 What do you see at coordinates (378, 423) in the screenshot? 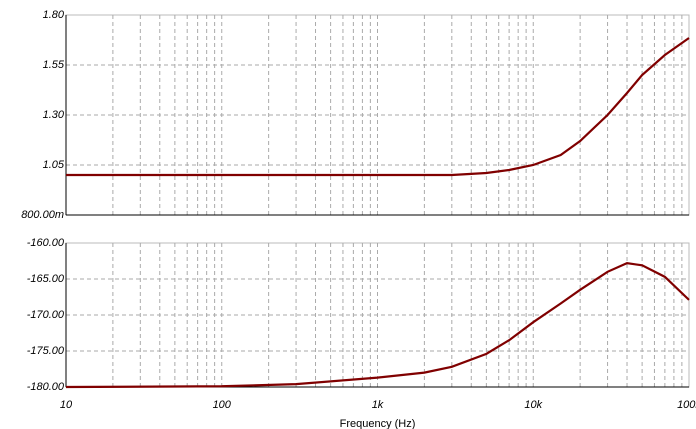
I see `x-axis-label: Frequency (Hz)` at bounding box center [378, 423].